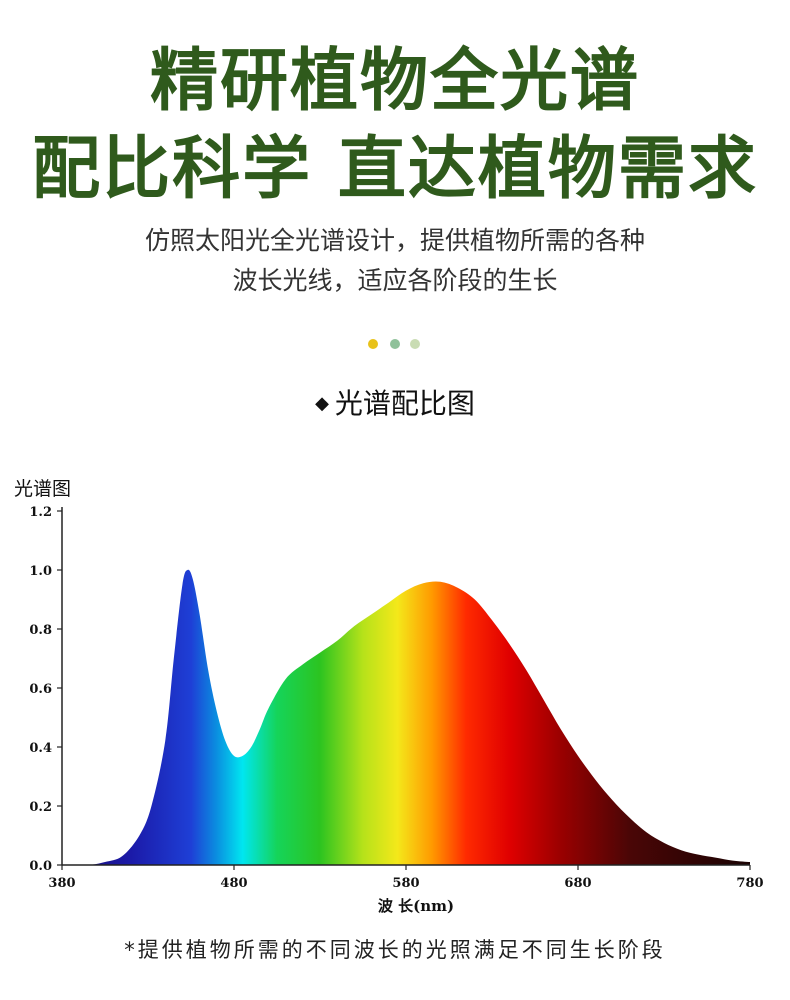 The width and height of the screenshot is (790, 1000). What do you see at coordinates (233, 883) in the screenshot?
I see `x-tick-label: 480` at bounding box center [233, 883].